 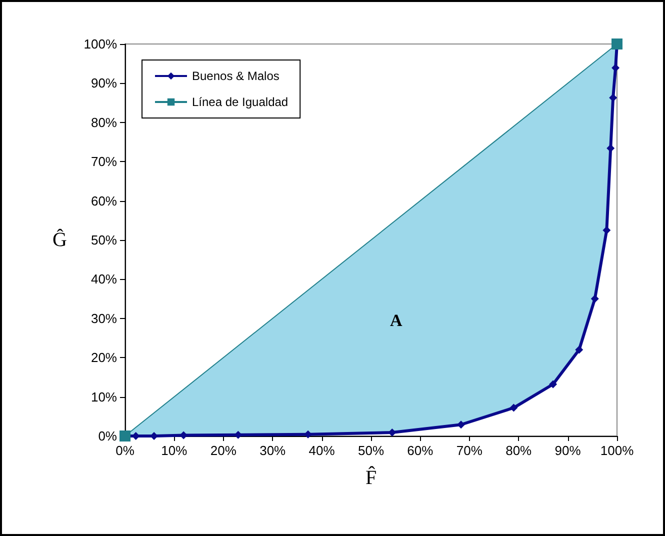 I want to click on y-tick-label: 20%, so click(x=104, y=358).